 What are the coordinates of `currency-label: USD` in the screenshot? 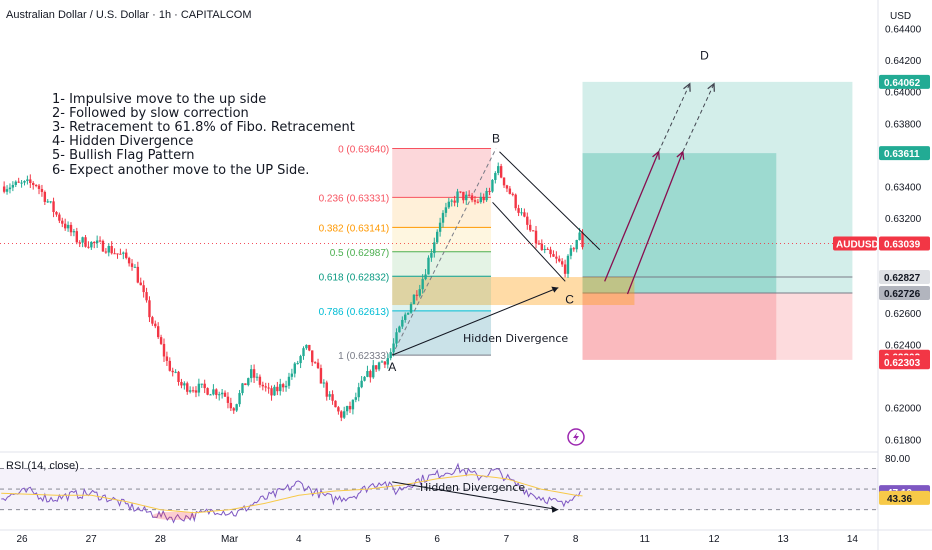 It's located at (900, 16).